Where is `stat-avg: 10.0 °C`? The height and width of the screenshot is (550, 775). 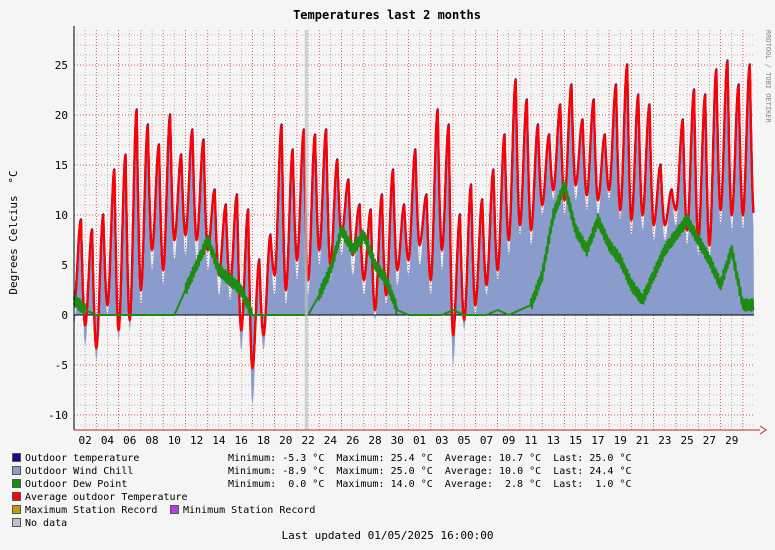 stat-avg: 10.0 °C is located at coordinates (520, 471).